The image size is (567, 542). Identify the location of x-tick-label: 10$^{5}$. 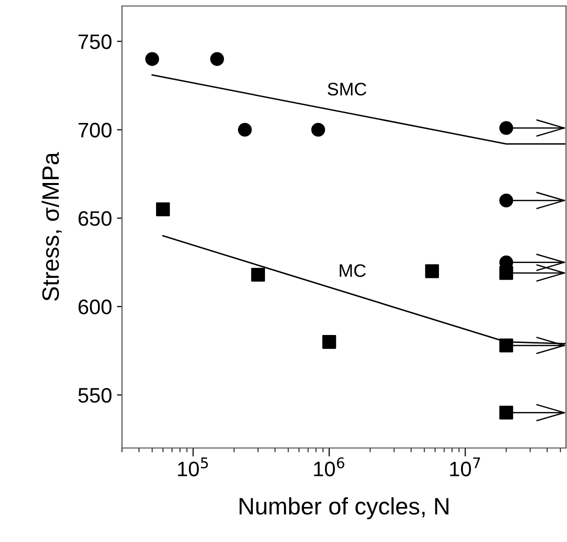
(193, 467).